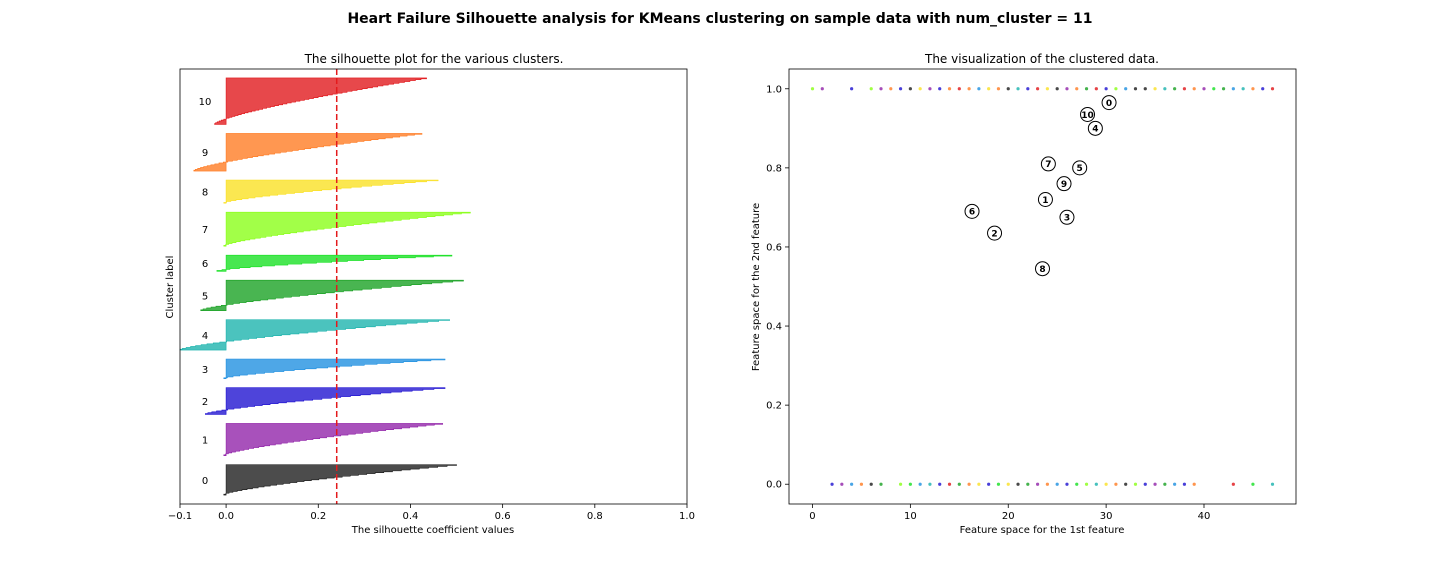  Describe the element at coordinates (1042, 530) in the screenshot. I see `scatter-x-label: Feature space for the 1st feature` at that location.